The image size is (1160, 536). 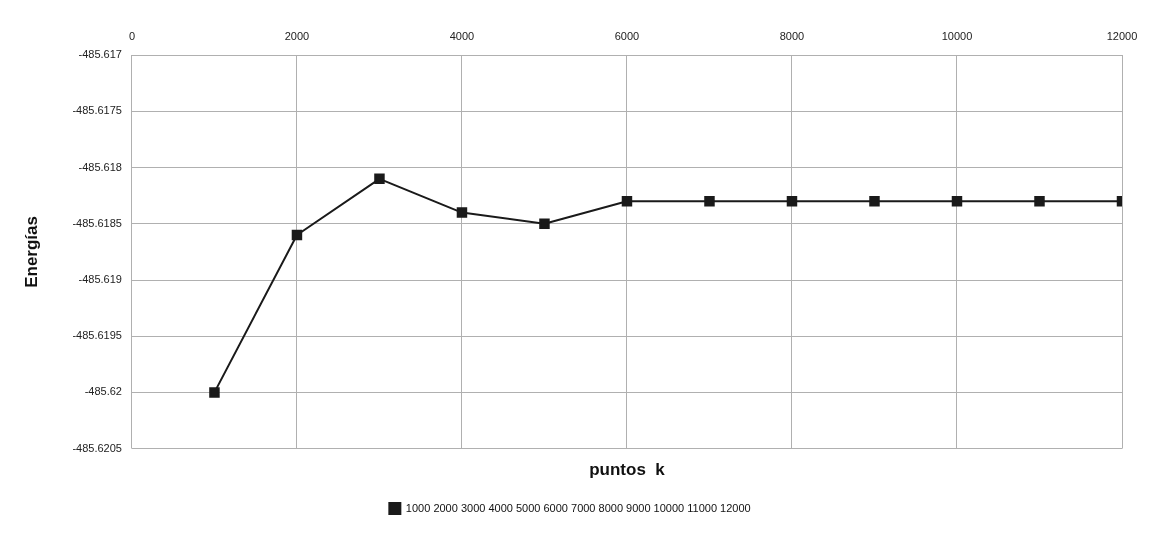 I want to click on x-tick-label: 8000, so click(x=792, y=35).